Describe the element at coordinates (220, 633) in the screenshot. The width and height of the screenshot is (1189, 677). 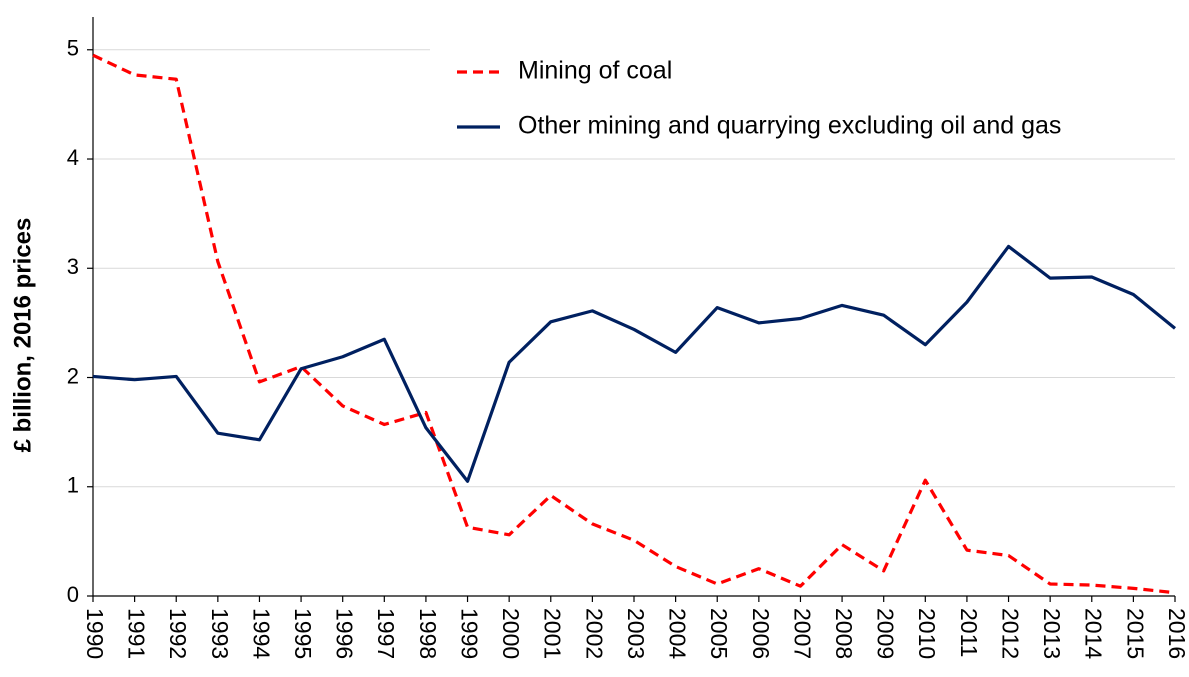
I see `x-tick-label: 1993` at that location.